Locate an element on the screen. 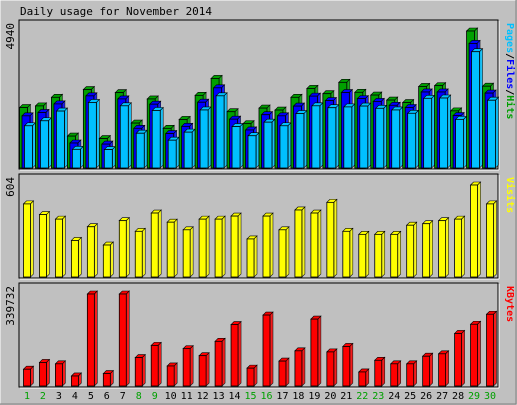  x-tick-label-day-1: 1 is located at coordinates (27, 396).